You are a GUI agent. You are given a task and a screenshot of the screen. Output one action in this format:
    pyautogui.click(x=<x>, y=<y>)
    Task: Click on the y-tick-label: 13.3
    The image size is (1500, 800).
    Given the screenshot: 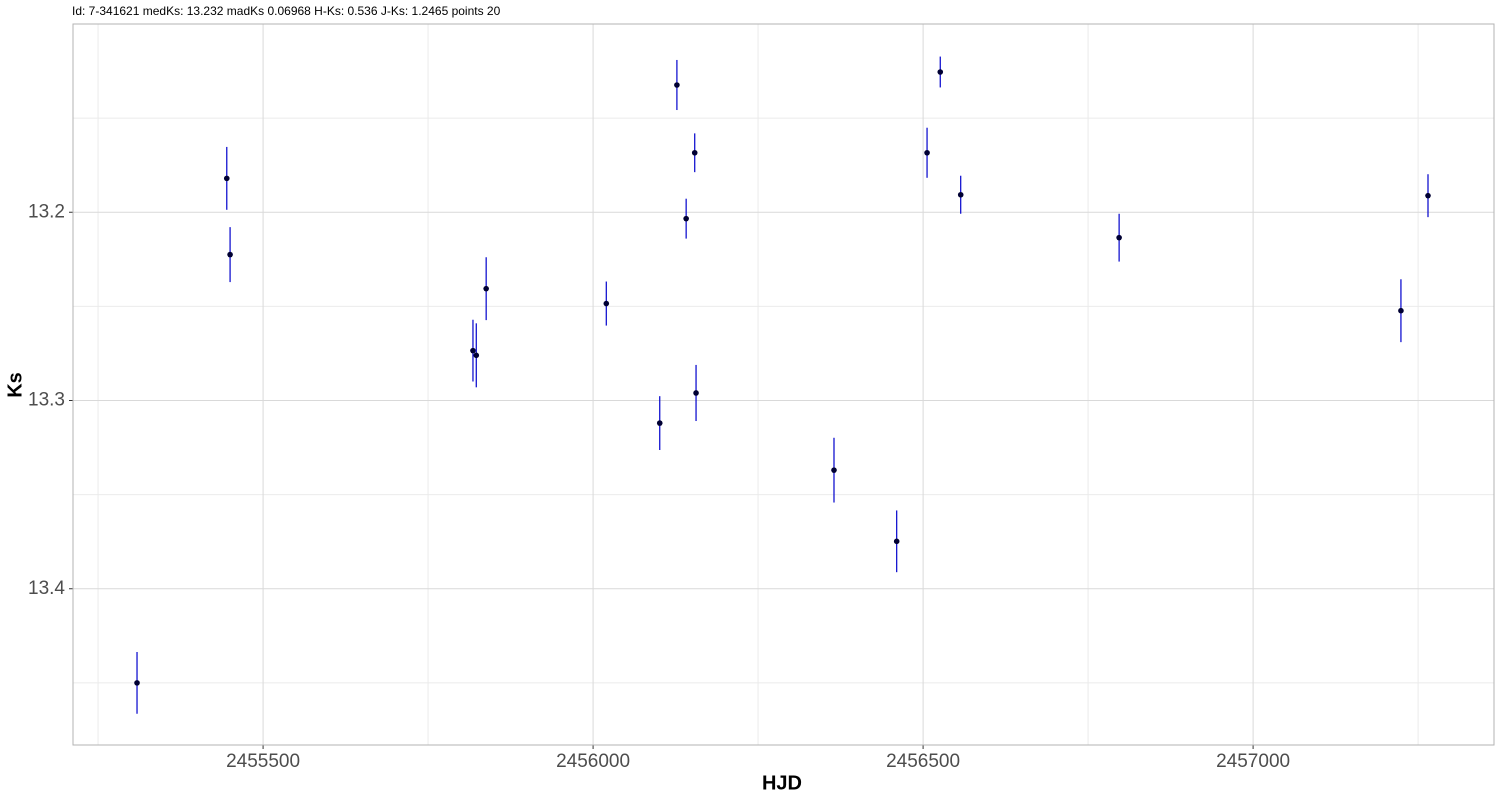 What is the action you would take?
    pyautogui.click(x=46, y=400)
    